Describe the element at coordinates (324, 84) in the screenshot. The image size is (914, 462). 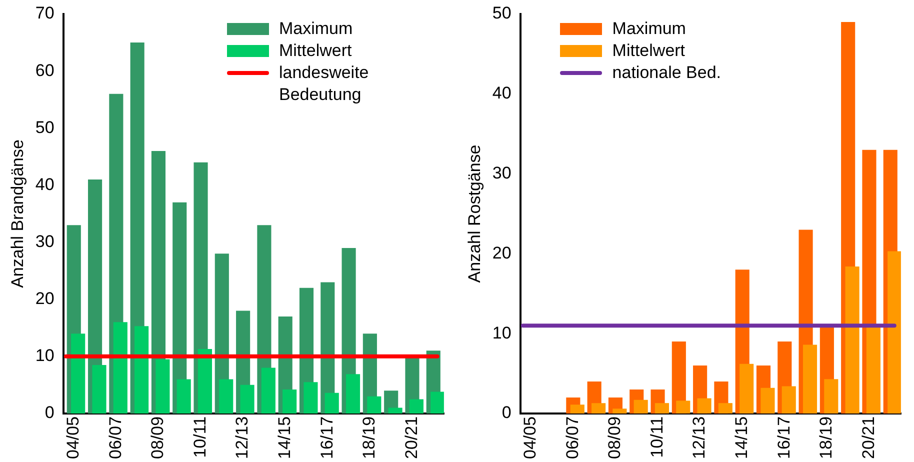
I see `legend-label: landesweite Bedeutung` at that location.